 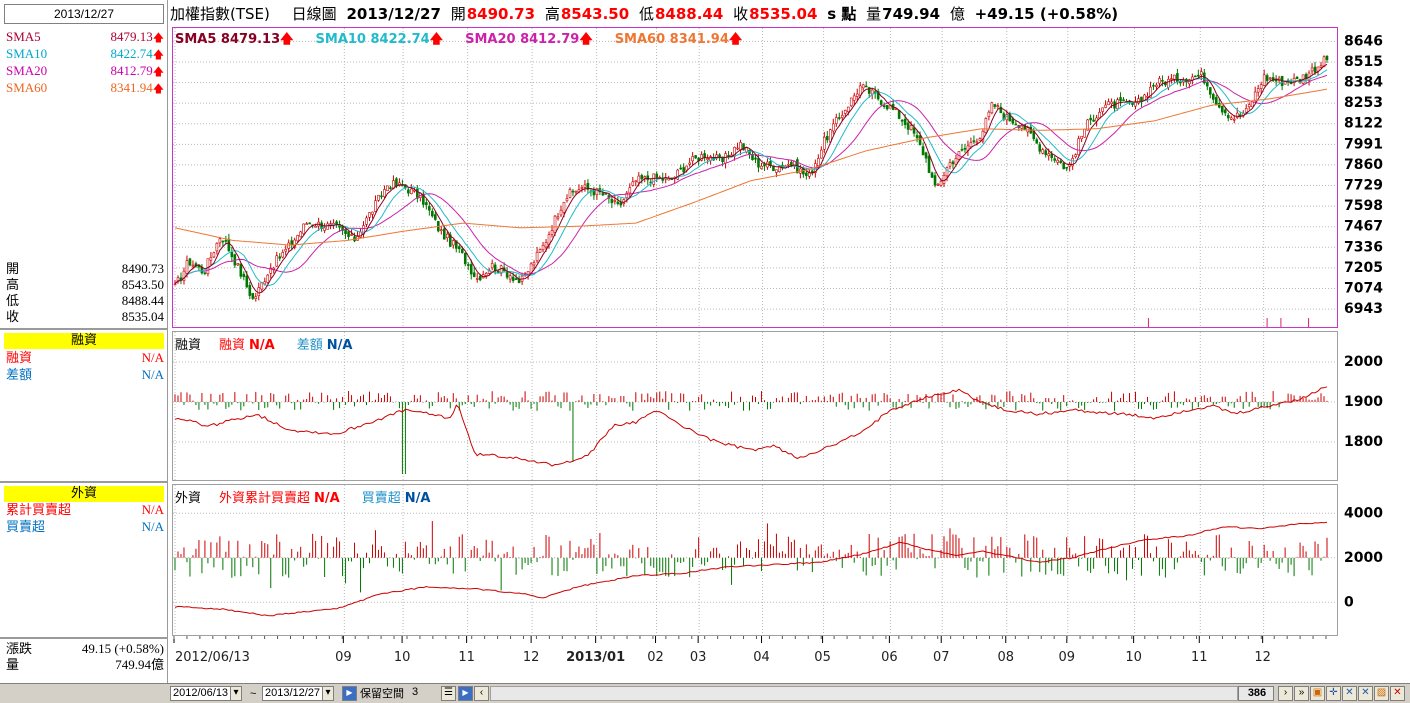 I want to click on scroll-left-icon: ‹, so click(x=481, y=693).